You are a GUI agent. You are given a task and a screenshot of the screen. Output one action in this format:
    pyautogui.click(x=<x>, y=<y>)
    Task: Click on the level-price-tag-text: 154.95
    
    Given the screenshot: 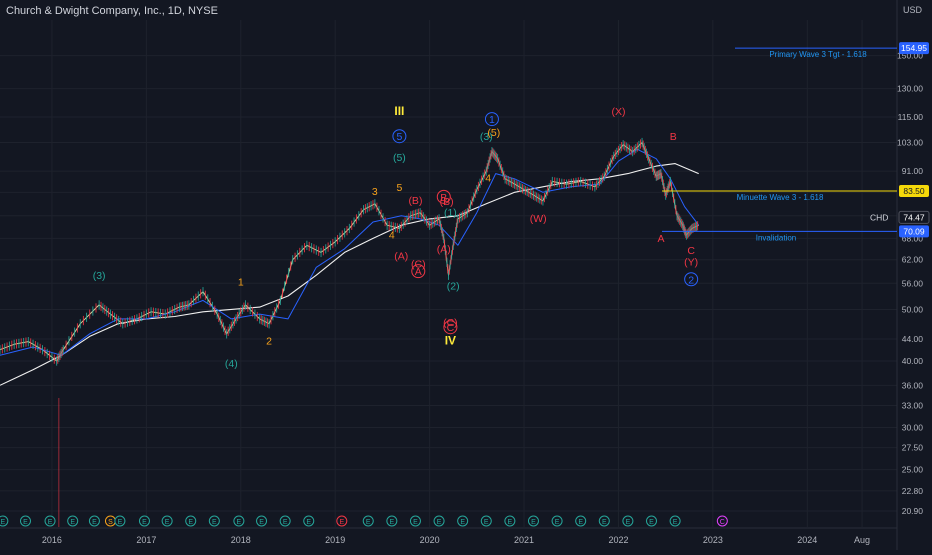 What is the action you would take?
    pyautogui.click(x=914, y=48)
    